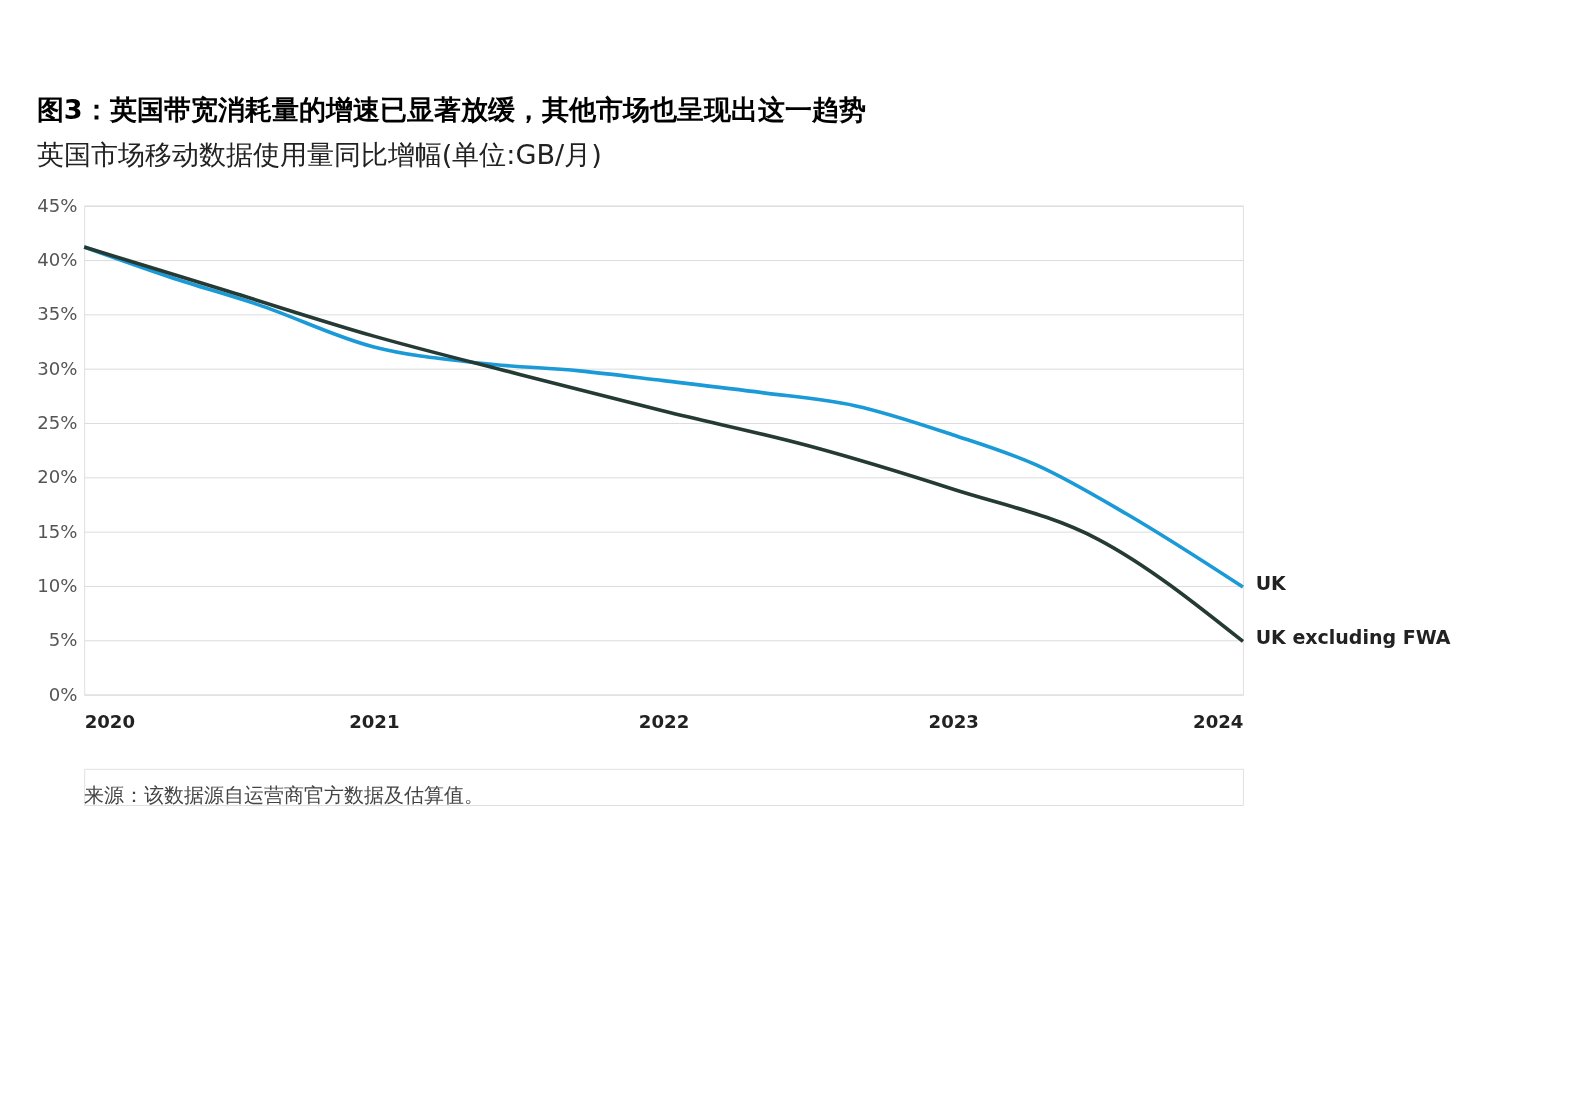  Describe the element at coordinates (664, 721) in the screenshot. I see `x-tick-label: 2022` at that location.